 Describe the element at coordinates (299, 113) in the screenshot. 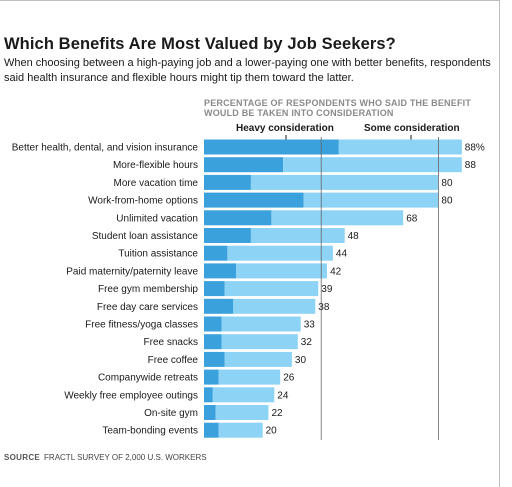

I see `axis-header-line: WOULD BE TAKEN INTO CONSIDERATION` at that location.